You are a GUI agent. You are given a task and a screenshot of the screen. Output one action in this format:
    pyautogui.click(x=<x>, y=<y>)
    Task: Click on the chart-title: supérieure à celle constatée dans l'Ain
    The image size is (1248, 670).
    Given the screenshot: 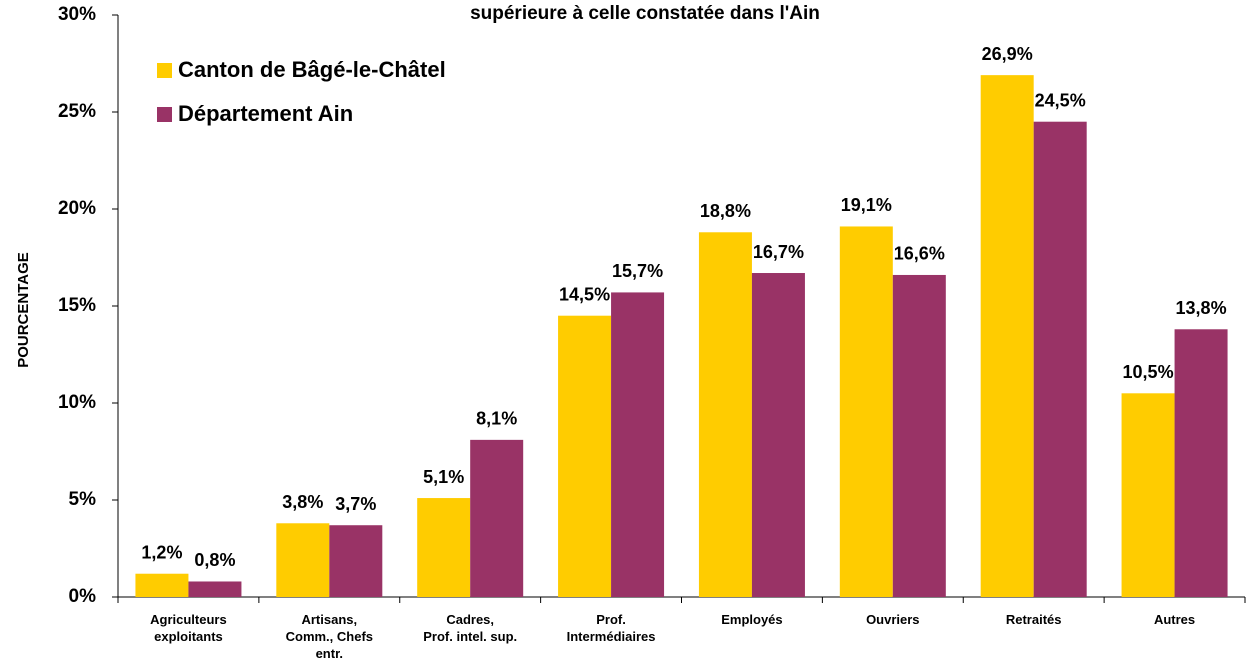 What is the action you would take?
    pyautogui.click(x=645, y=13)
    